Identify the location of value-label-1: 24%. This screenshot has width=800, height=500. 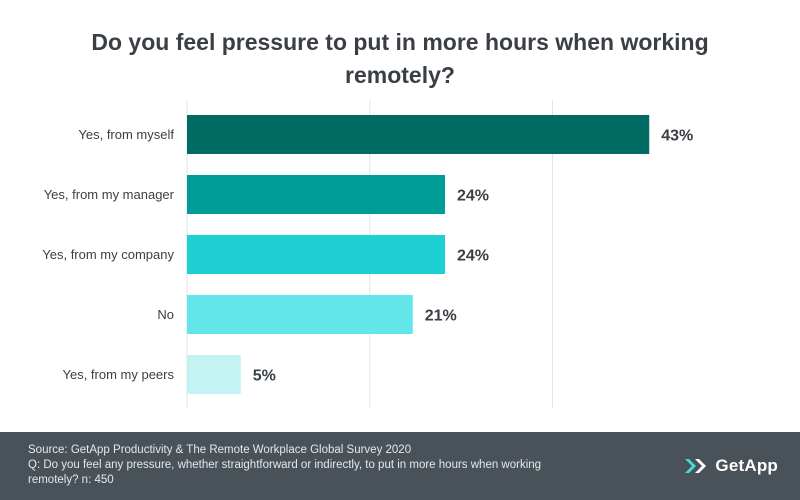
(473, 196).